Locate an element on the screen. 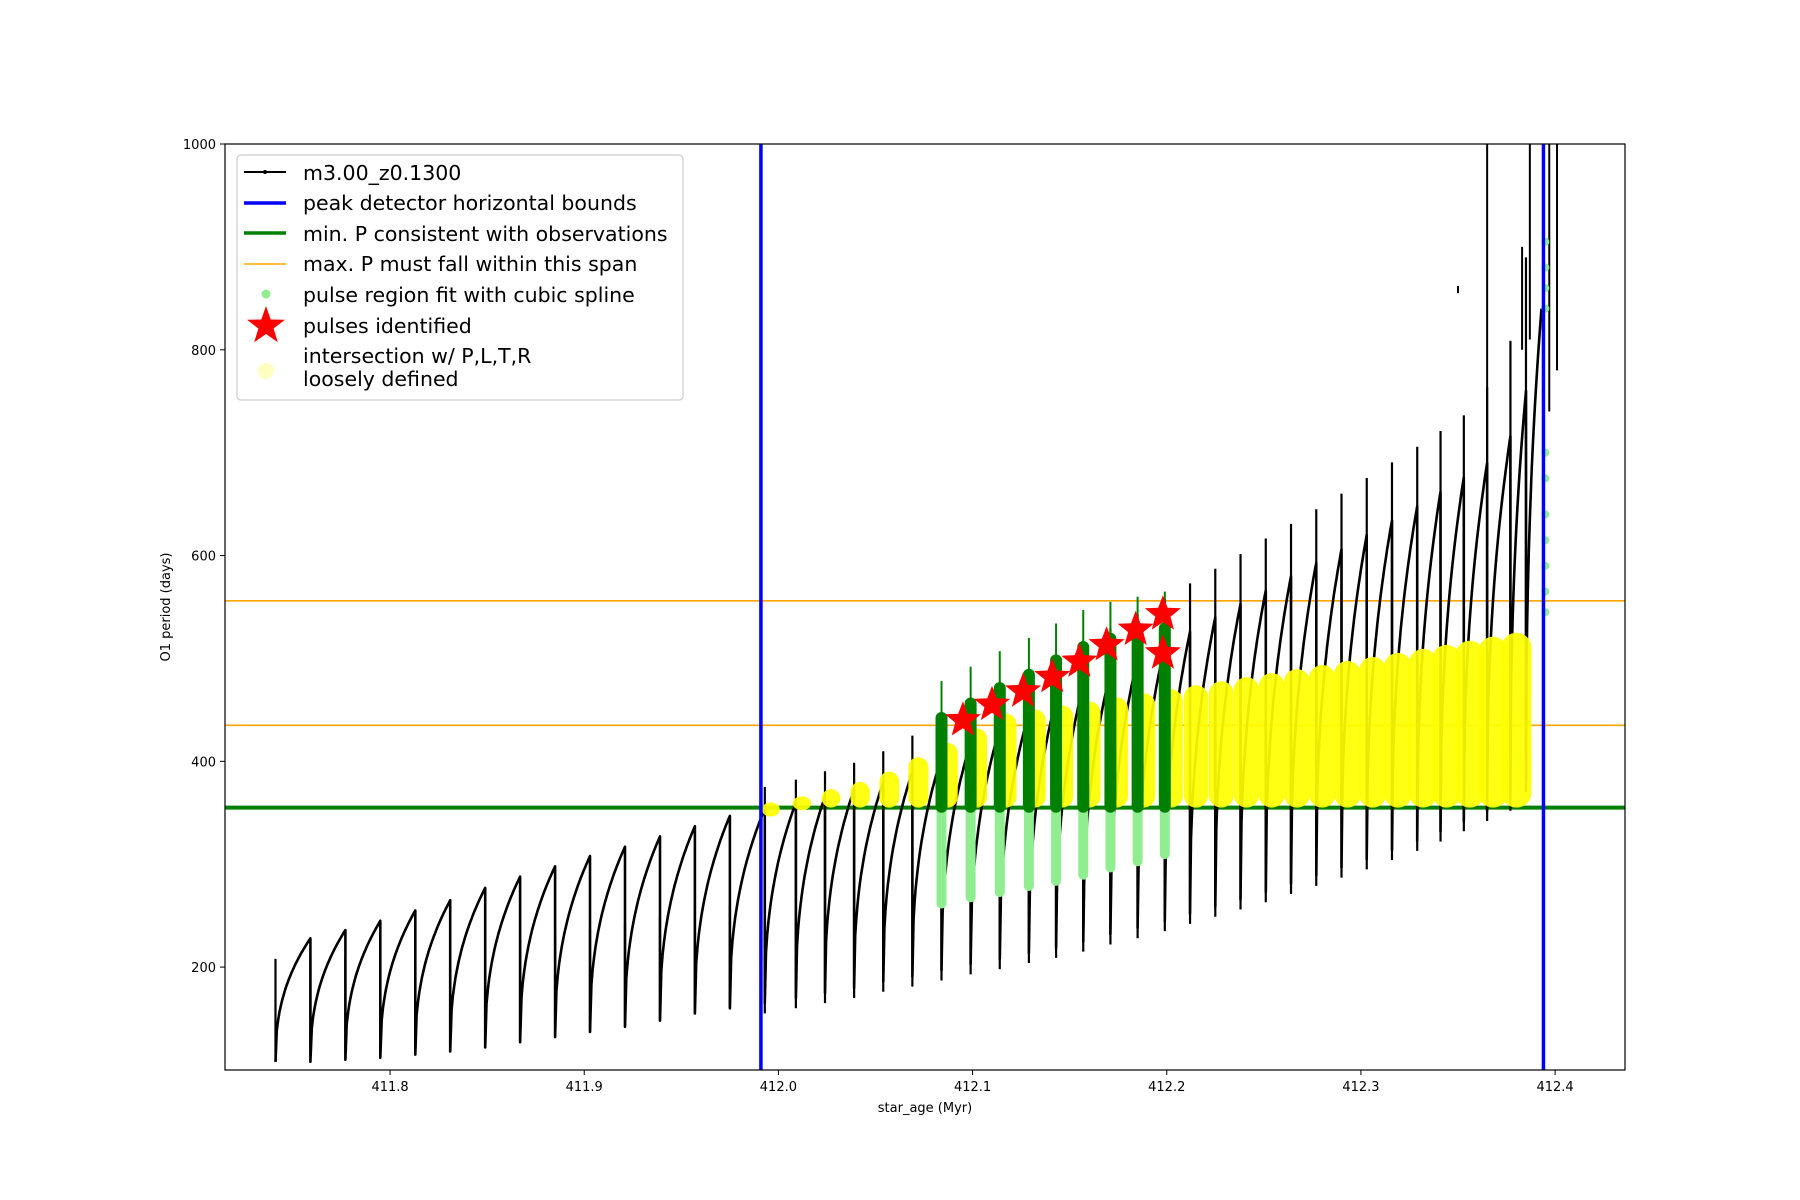 The height and width of the screenshot is (1200, 1800). legend-marker-star is located at coordinates (266, 324).